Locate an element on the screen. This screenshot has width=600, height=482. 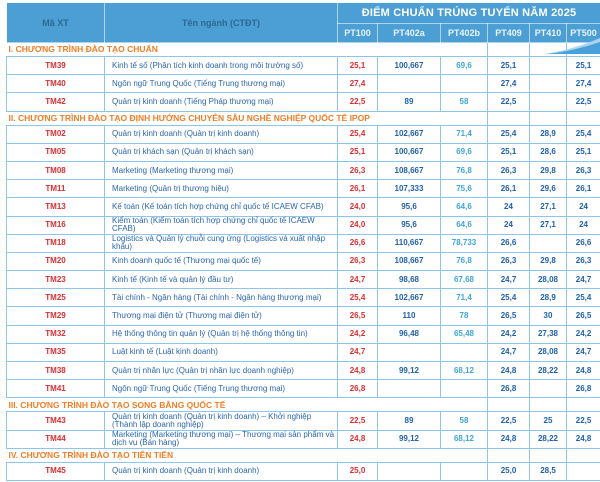
score-cell-pt402b: 65,48 is located at coordinates (464, 334).